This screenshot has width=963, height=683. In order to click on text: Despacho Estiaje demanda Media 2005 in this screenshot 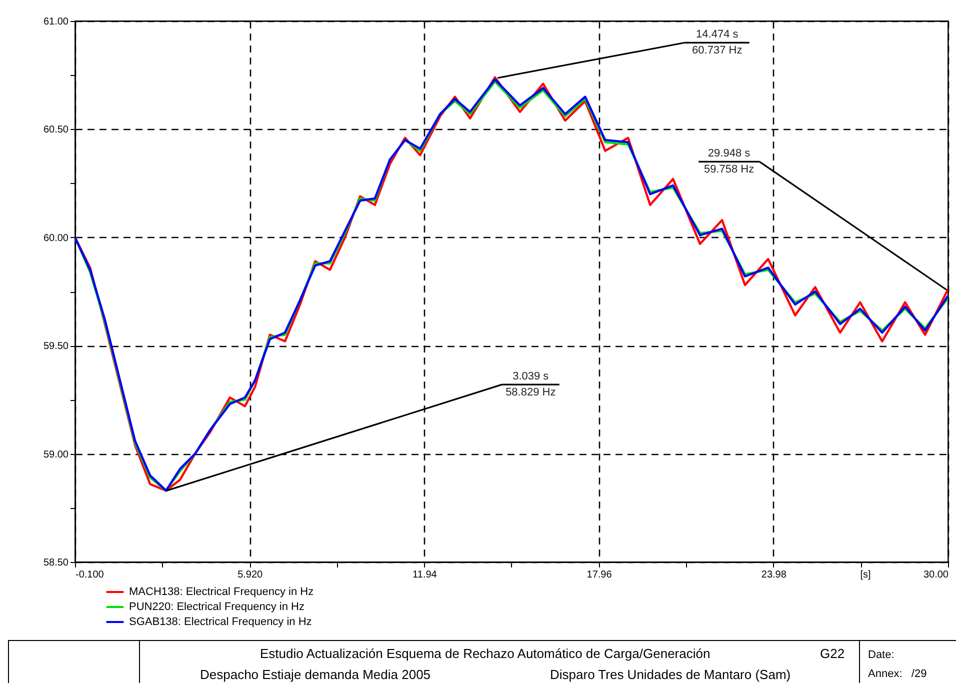, I will do `click(315, 674)`.